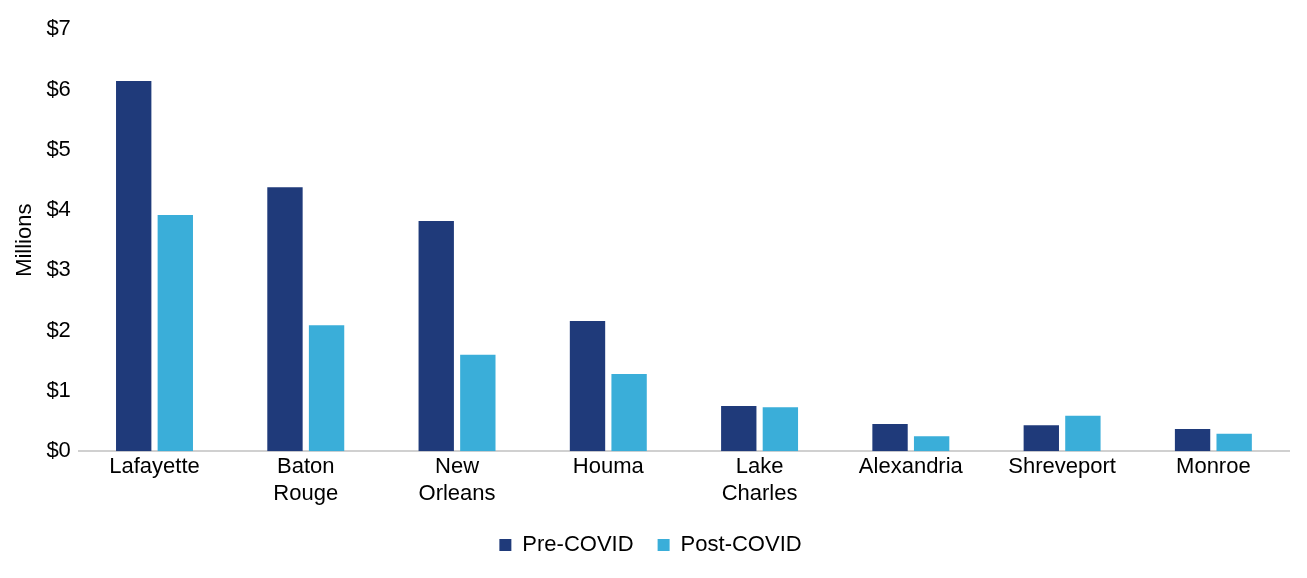 The height and width of the screenshot is (578, 1307). What do you see at coordinates (58, 389) in the screenshot?
I see `y-tick-label: $1` at bounding box center [58, 389].